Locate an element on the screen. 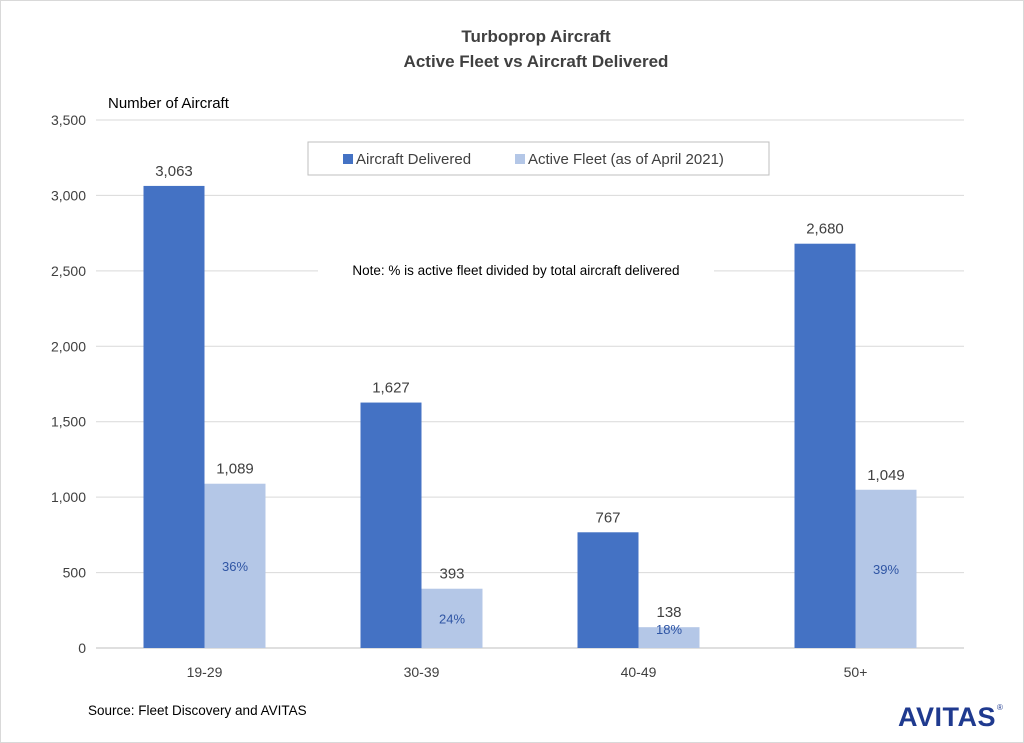 The height and width of the screenshot is (743, 1024). x-category-label: 19-29 is located at coordinates (205, 672).